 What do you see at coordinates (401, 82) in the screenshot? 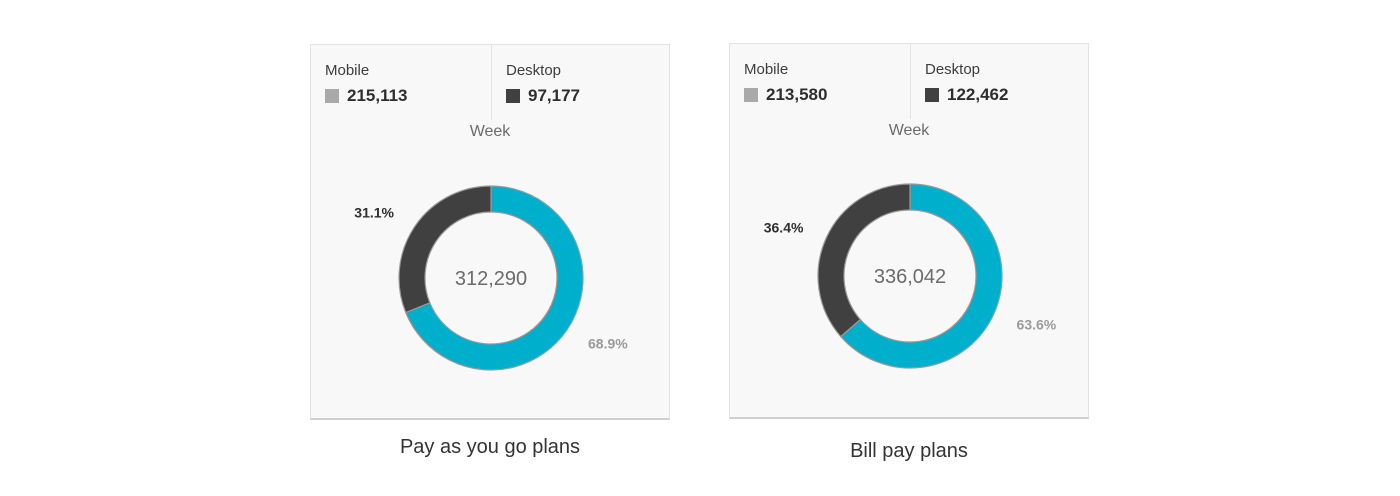
I see `legend-item-mobile: Mobile 215,113` at bounding box center [401, 82].